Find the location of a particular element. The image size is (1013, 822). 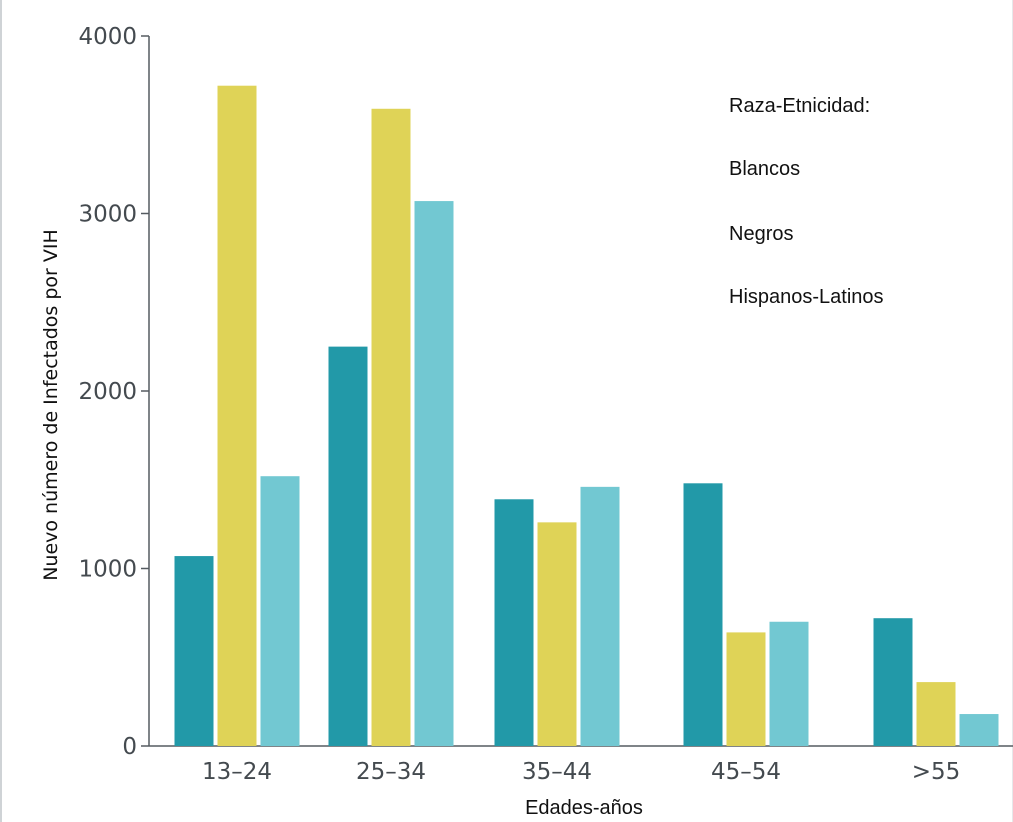

legend-title: Raza-Etnicidad: is located at coordinates (799, 106).